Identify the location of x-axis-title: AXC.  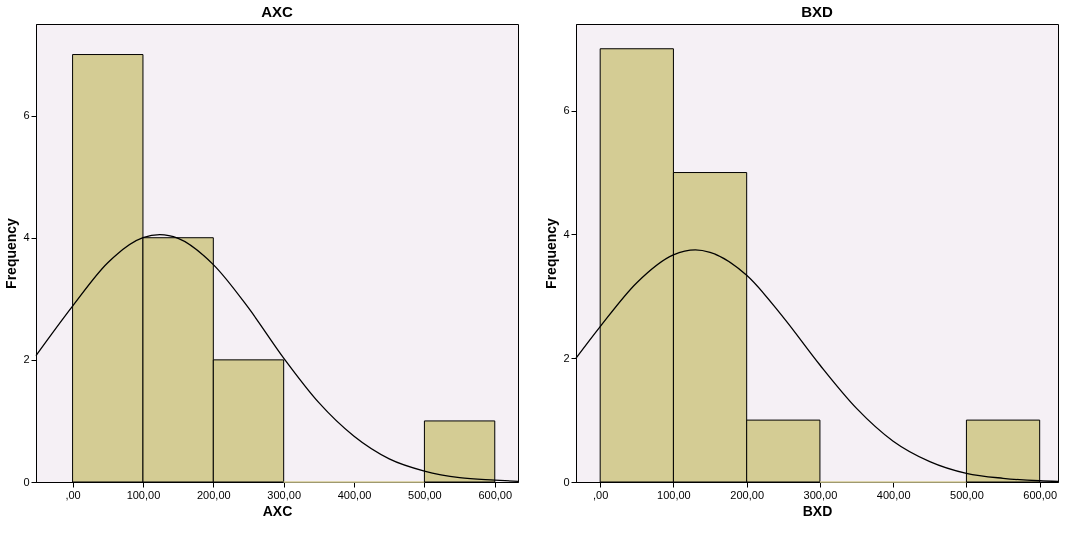
(277, 510).